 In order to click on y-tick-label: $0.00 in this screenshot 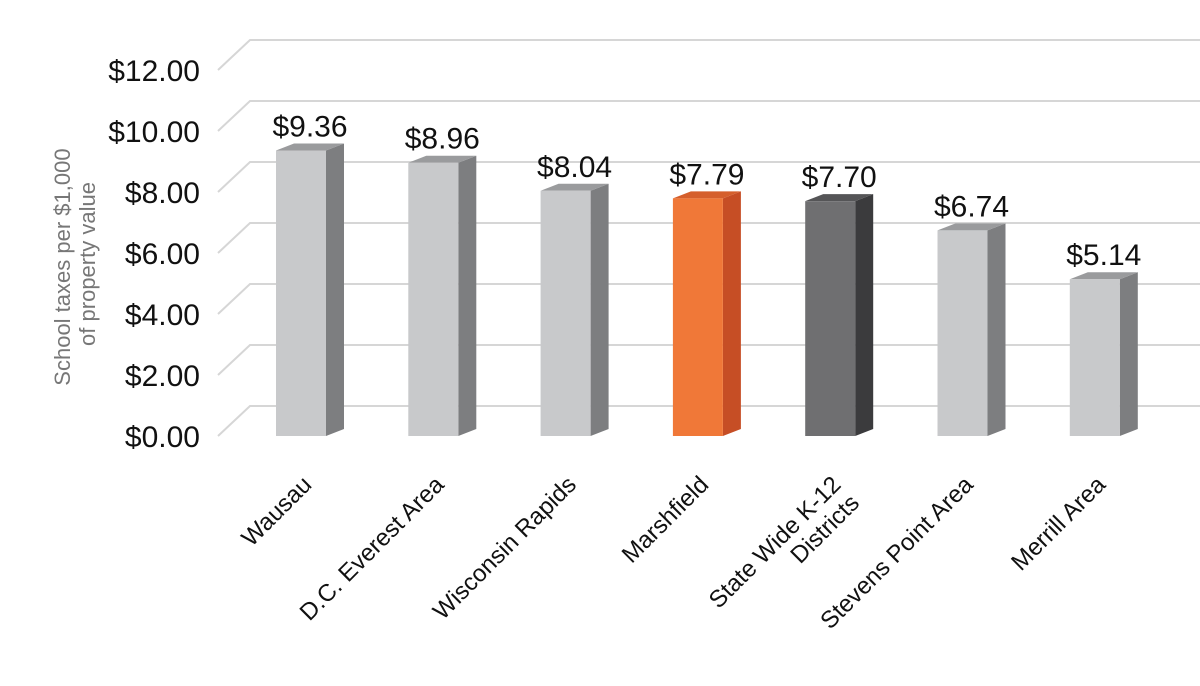, I will do `click(162, 437)`.